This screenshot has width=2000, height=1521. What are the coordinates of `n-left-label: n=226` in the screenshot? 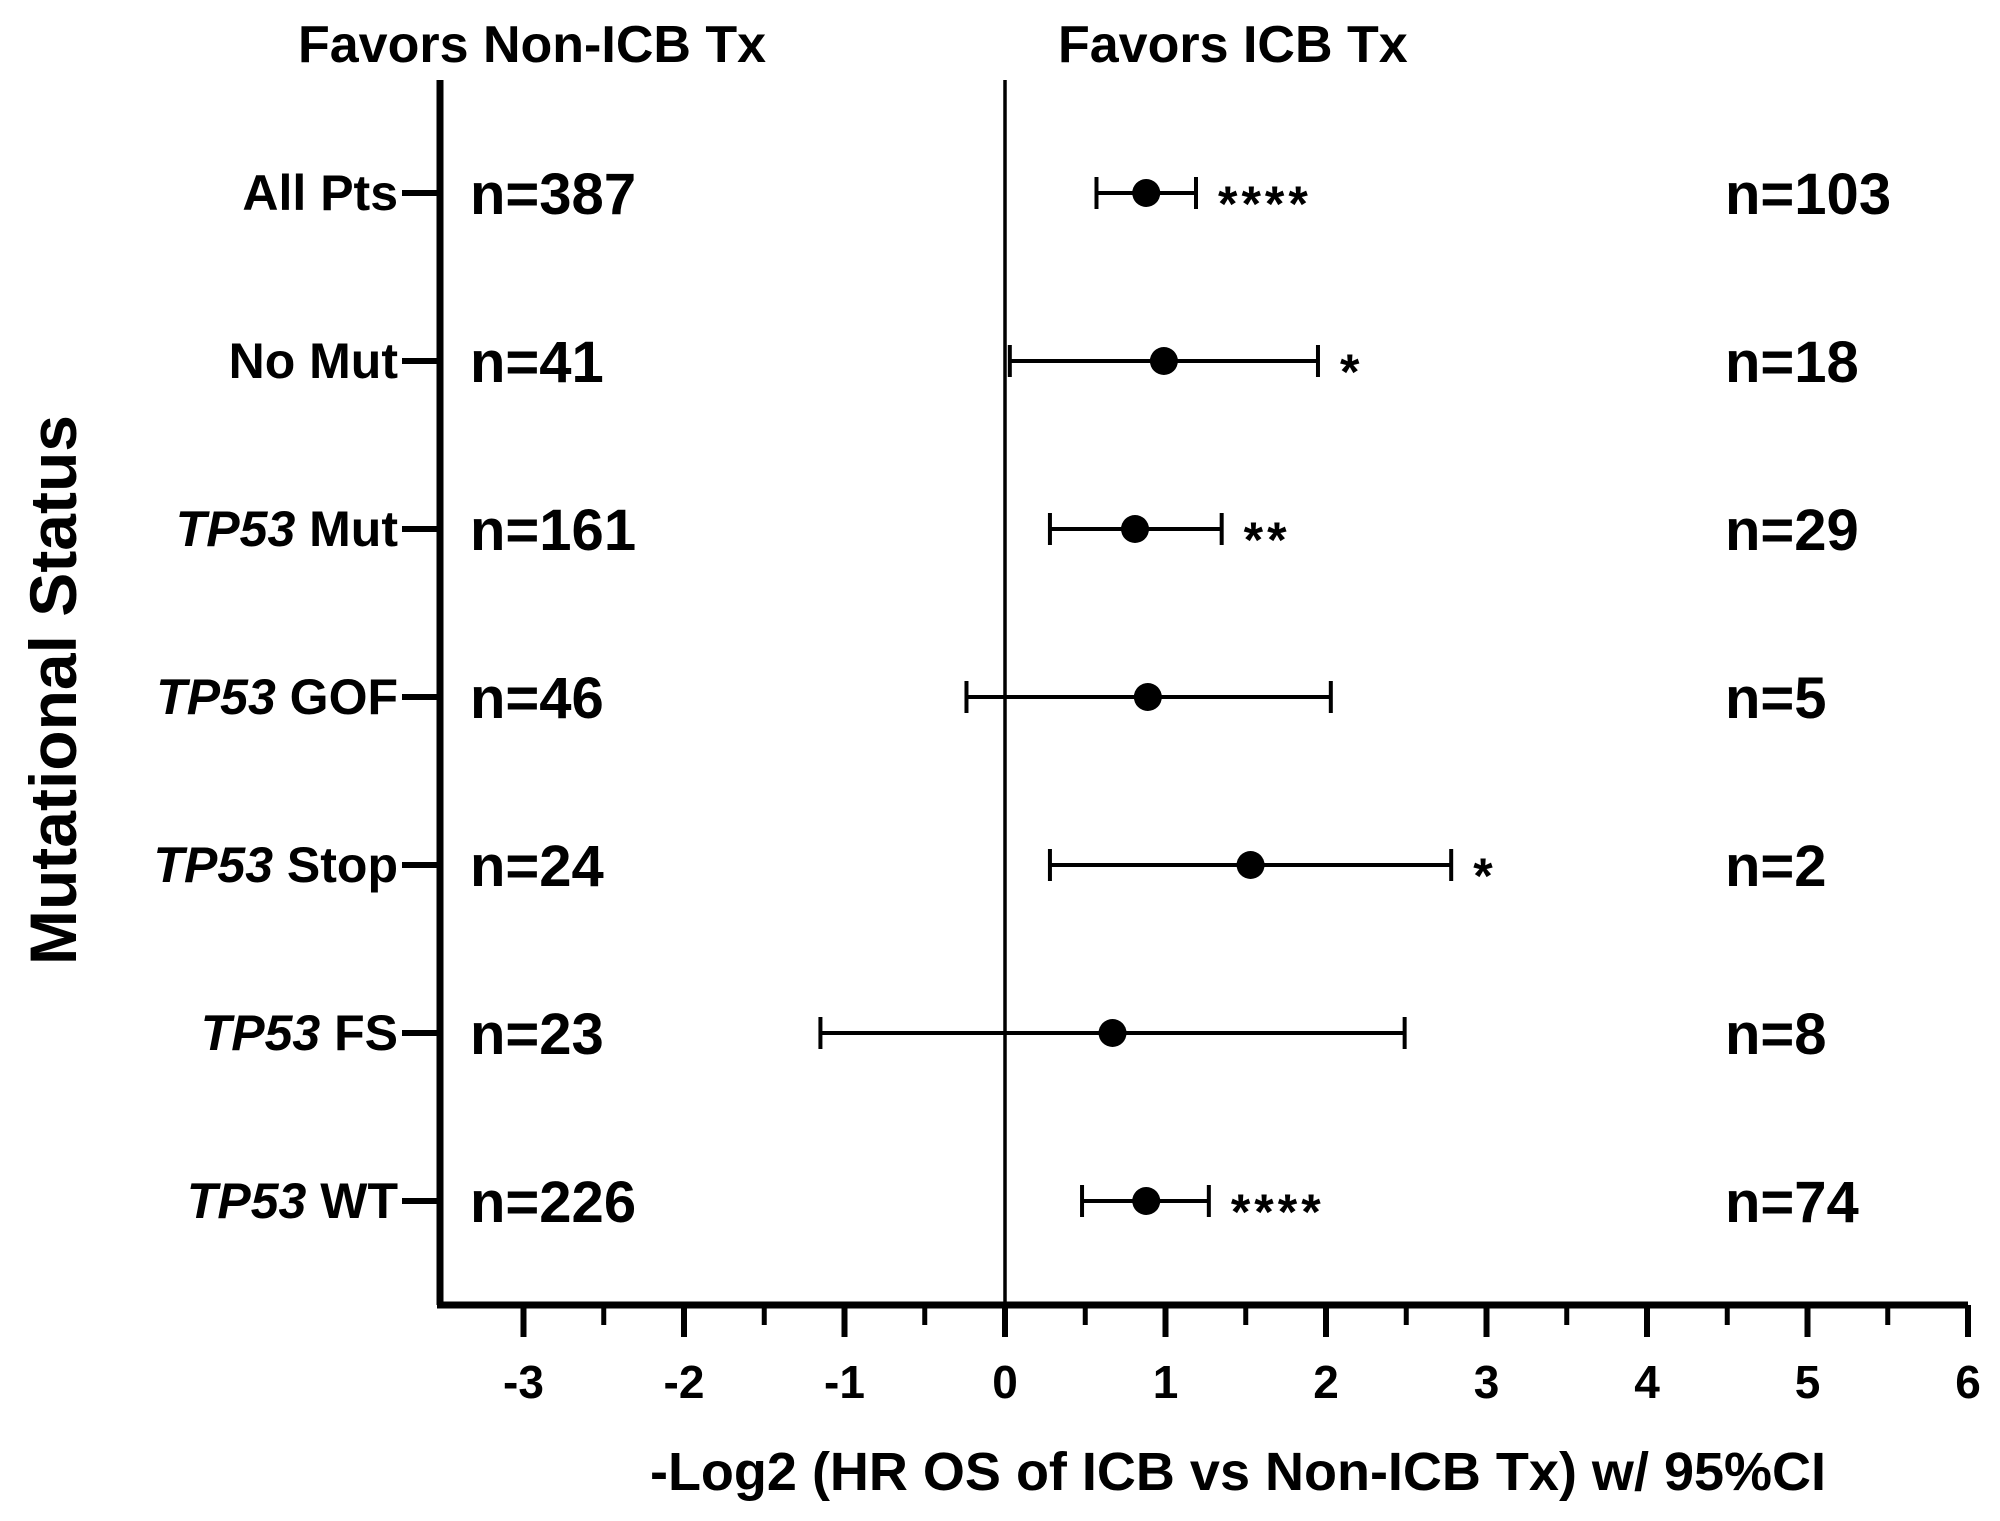 It's located at (553, 1202).